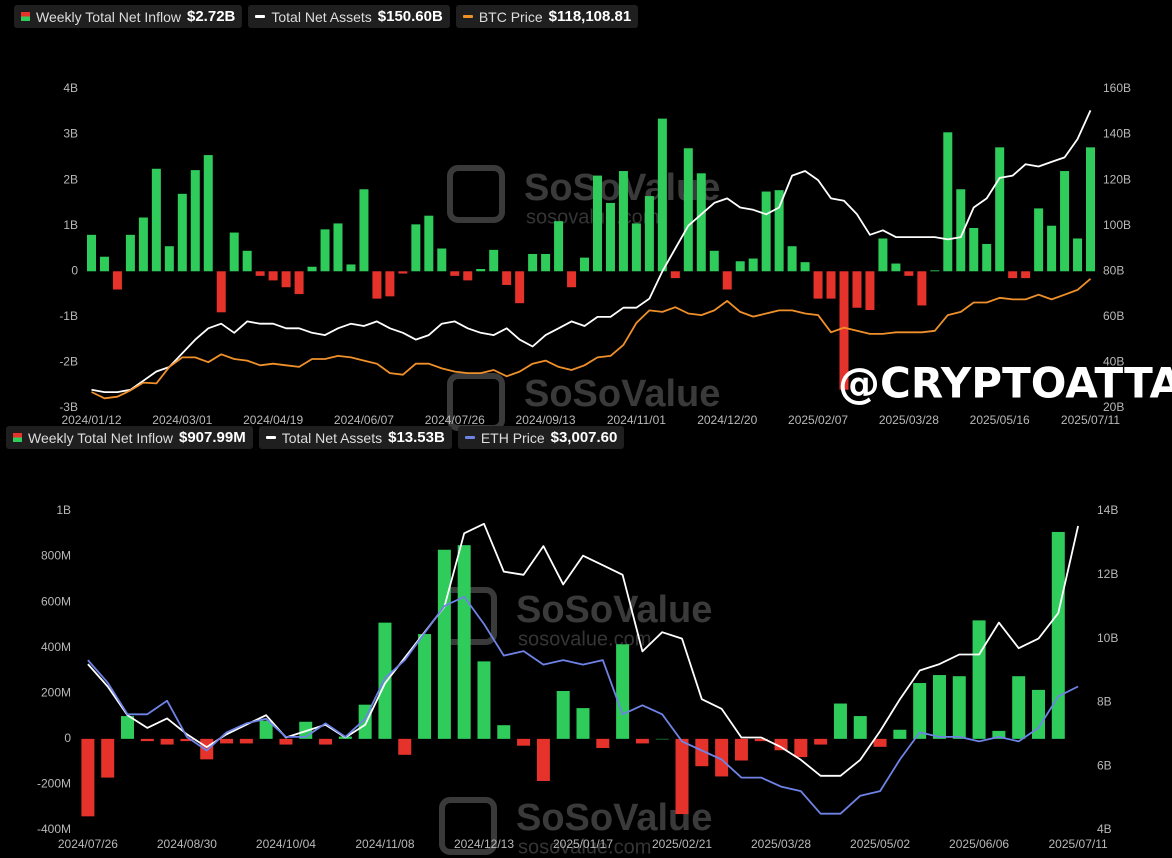  Describe the element at coordinates (56, 647) in the screenshot. I see `y-tick-label: 400M` at that location.